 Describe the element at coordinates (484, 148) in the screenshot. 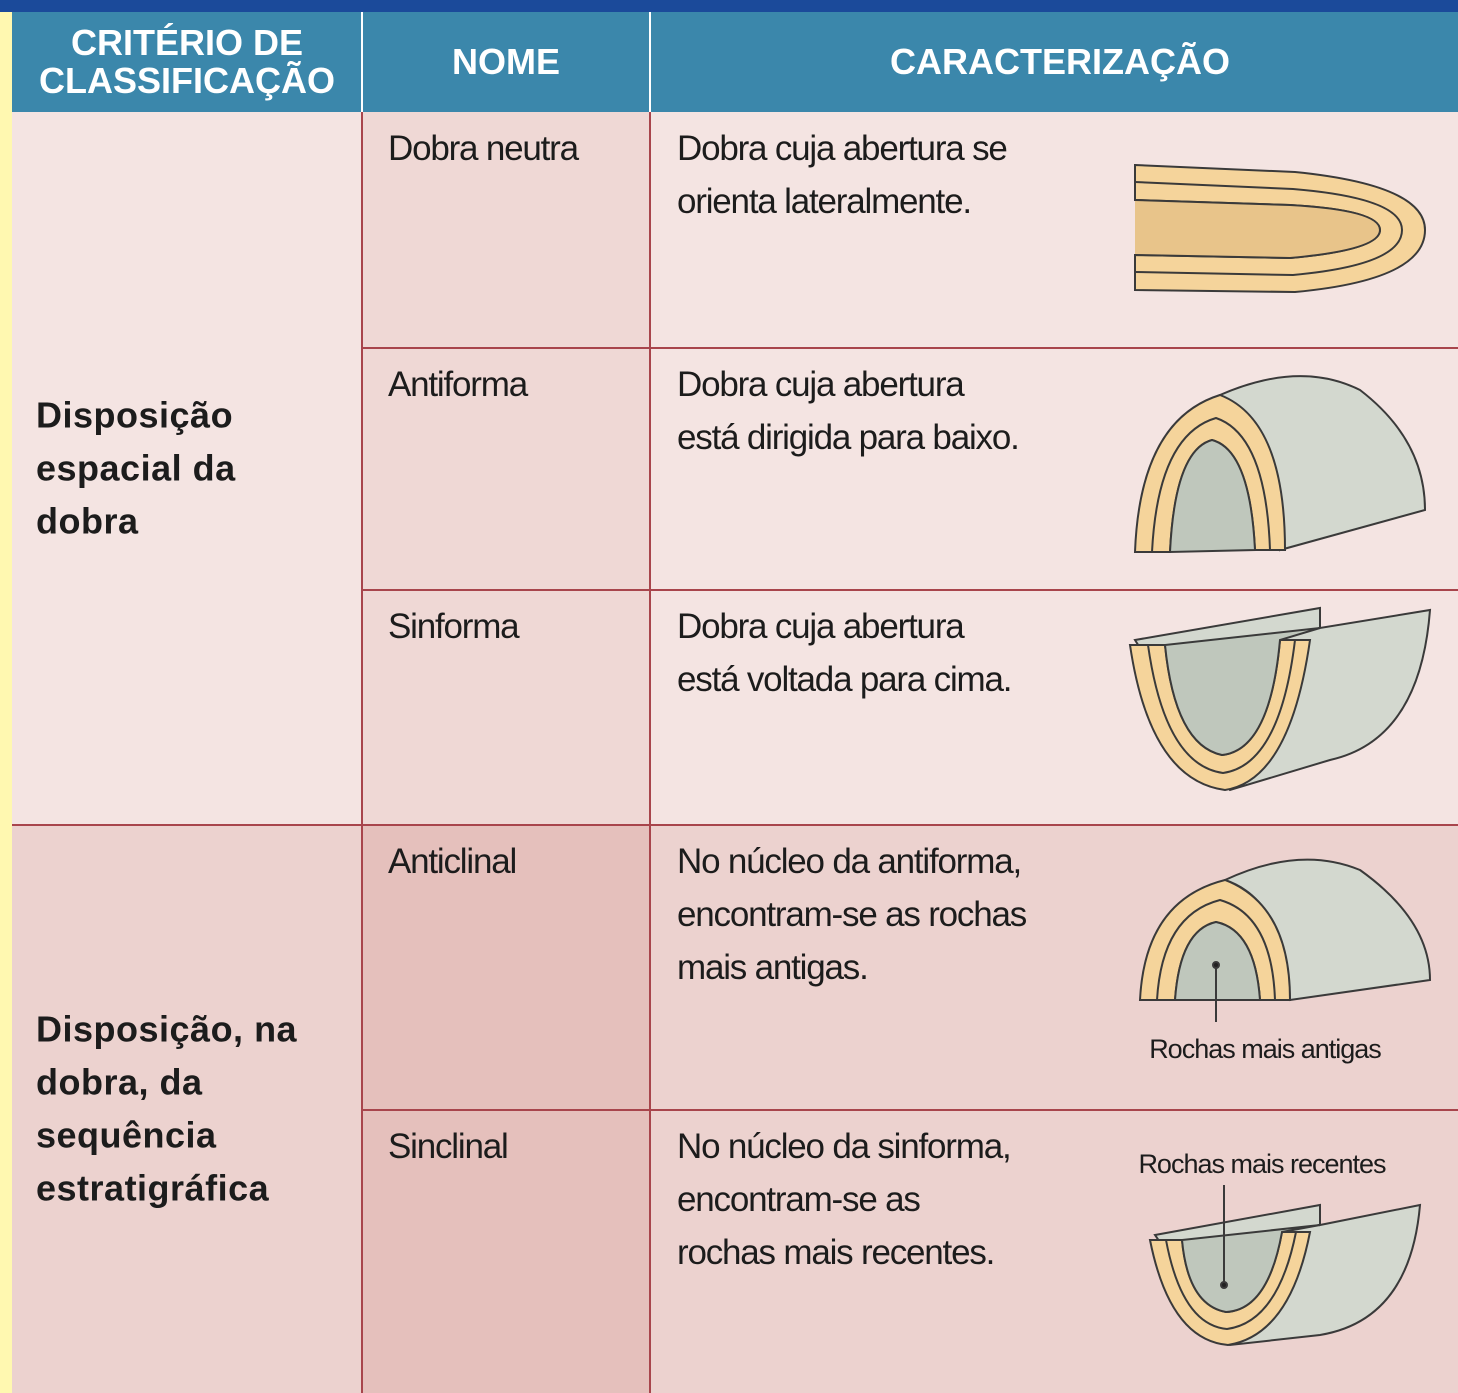

I see `fold-name: Dobra neutra` at that location.